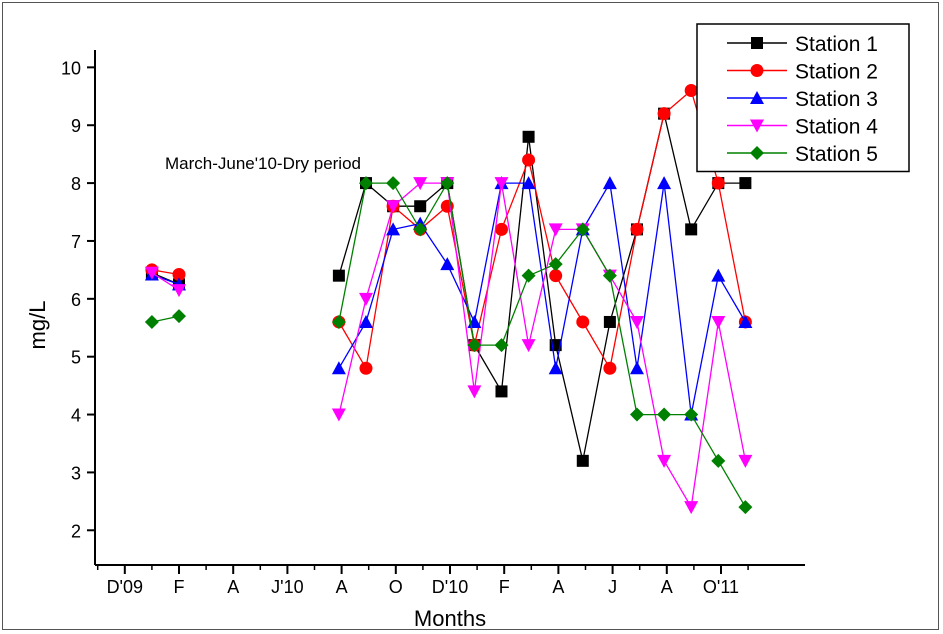  I want to click on y-axis-label: mg/L, so click(37, 325).